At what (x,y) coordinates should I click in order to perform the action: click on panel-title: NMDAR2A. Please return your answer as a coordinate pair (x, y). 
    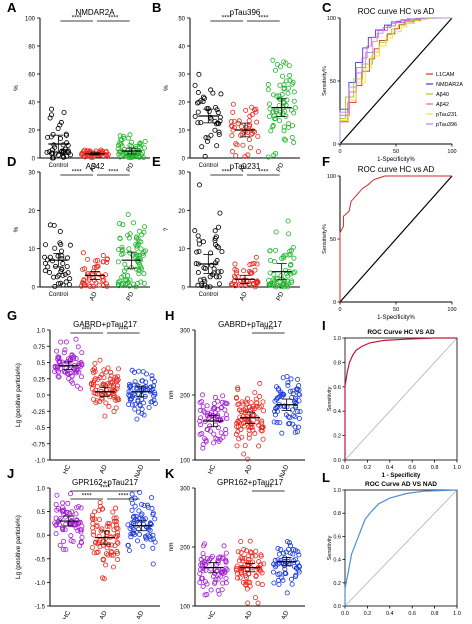
    Looking at the image, I should click on (95, 12).